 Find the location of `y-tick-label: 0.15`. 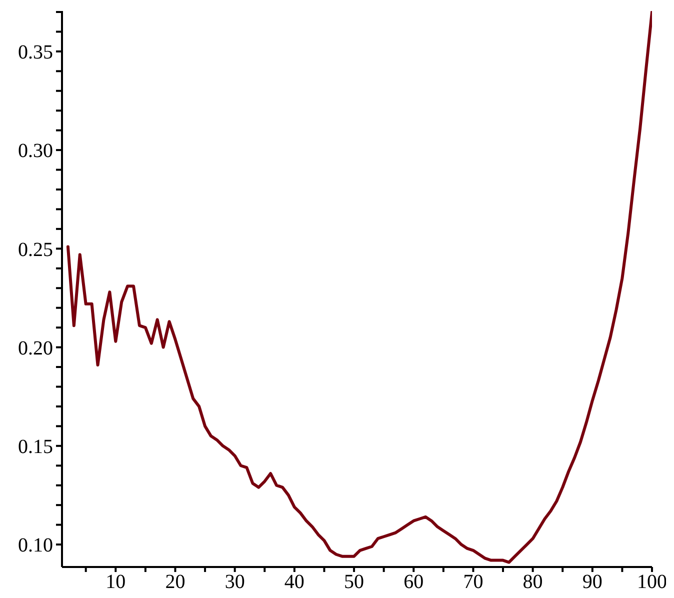

y-tick-label: 0.15 is located at coordinates (35, 447).